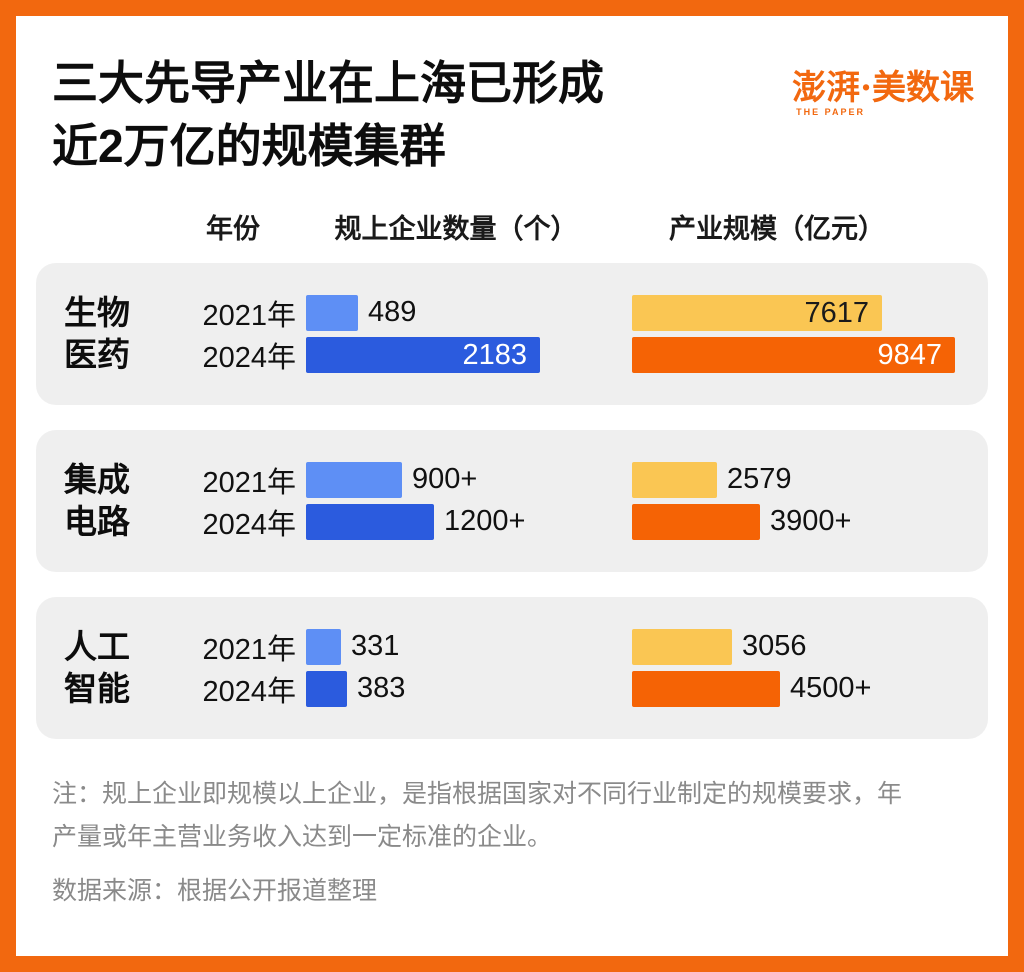  What do you see at coordinates (811, 521) in the screenshot?
I see `value-label: 3900+` at bounding box center [811, 521].